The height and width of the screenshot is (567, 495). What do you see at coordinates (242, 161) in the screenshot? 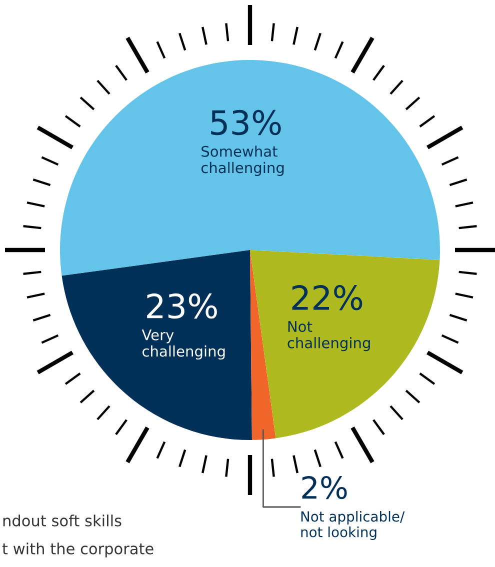
I see `slice-label: Somewhat challenging` at bounding box center [242, 161].